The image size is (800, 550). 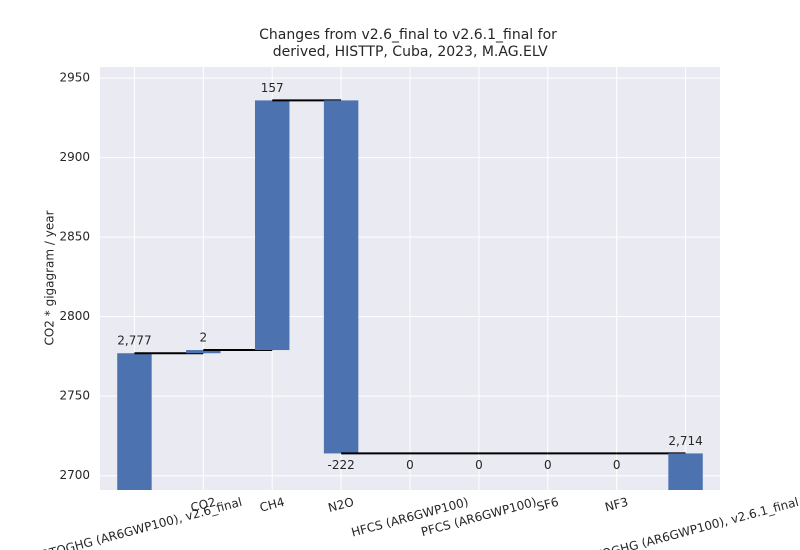 I want to click on y-tick-label: 2850, so click(x=74, y=237).